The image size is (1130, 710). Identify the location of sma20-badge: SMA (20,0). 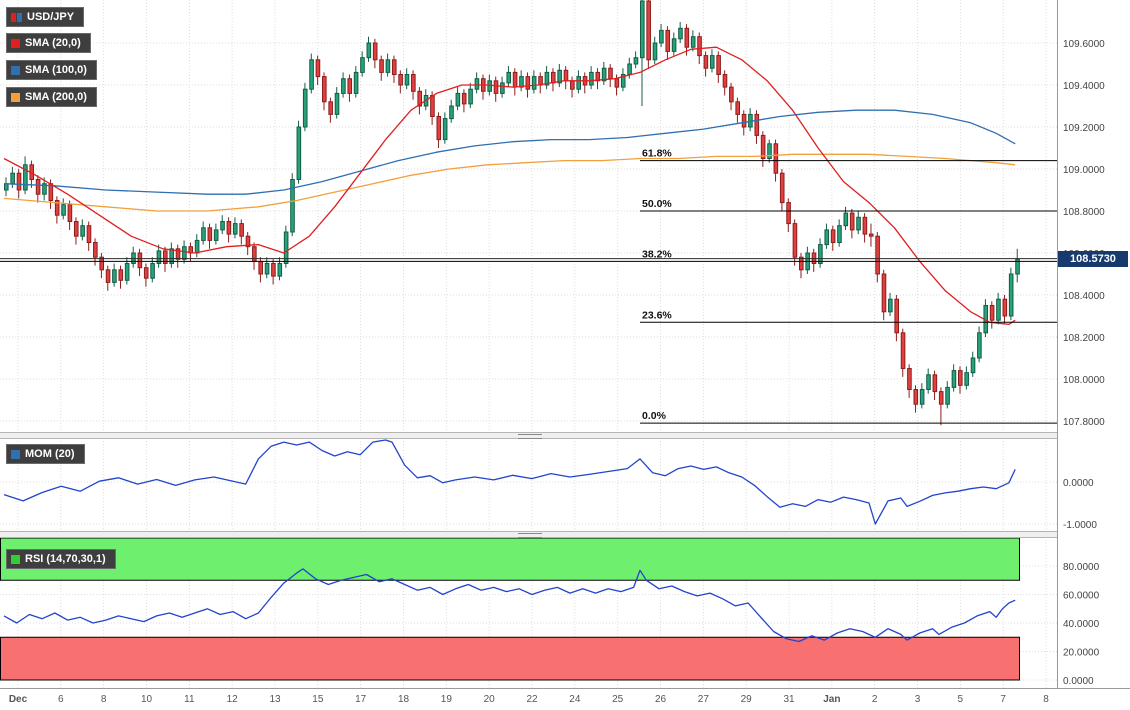
(48, 43).